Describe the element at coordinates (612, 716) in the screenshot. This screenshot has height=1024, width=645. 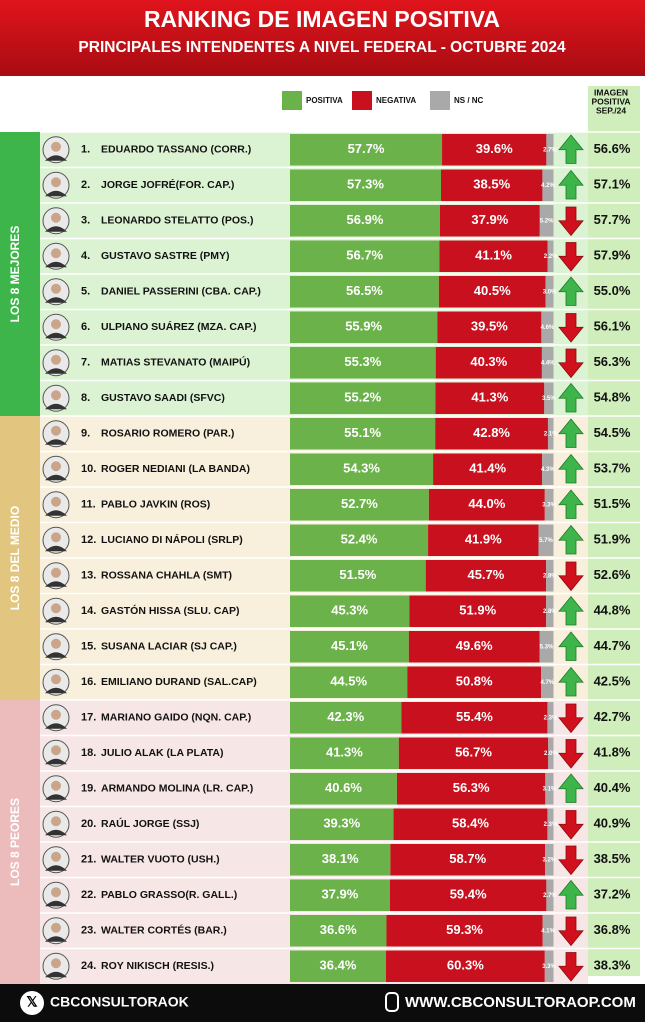
I see `previous-value: 42.7%` at that location.